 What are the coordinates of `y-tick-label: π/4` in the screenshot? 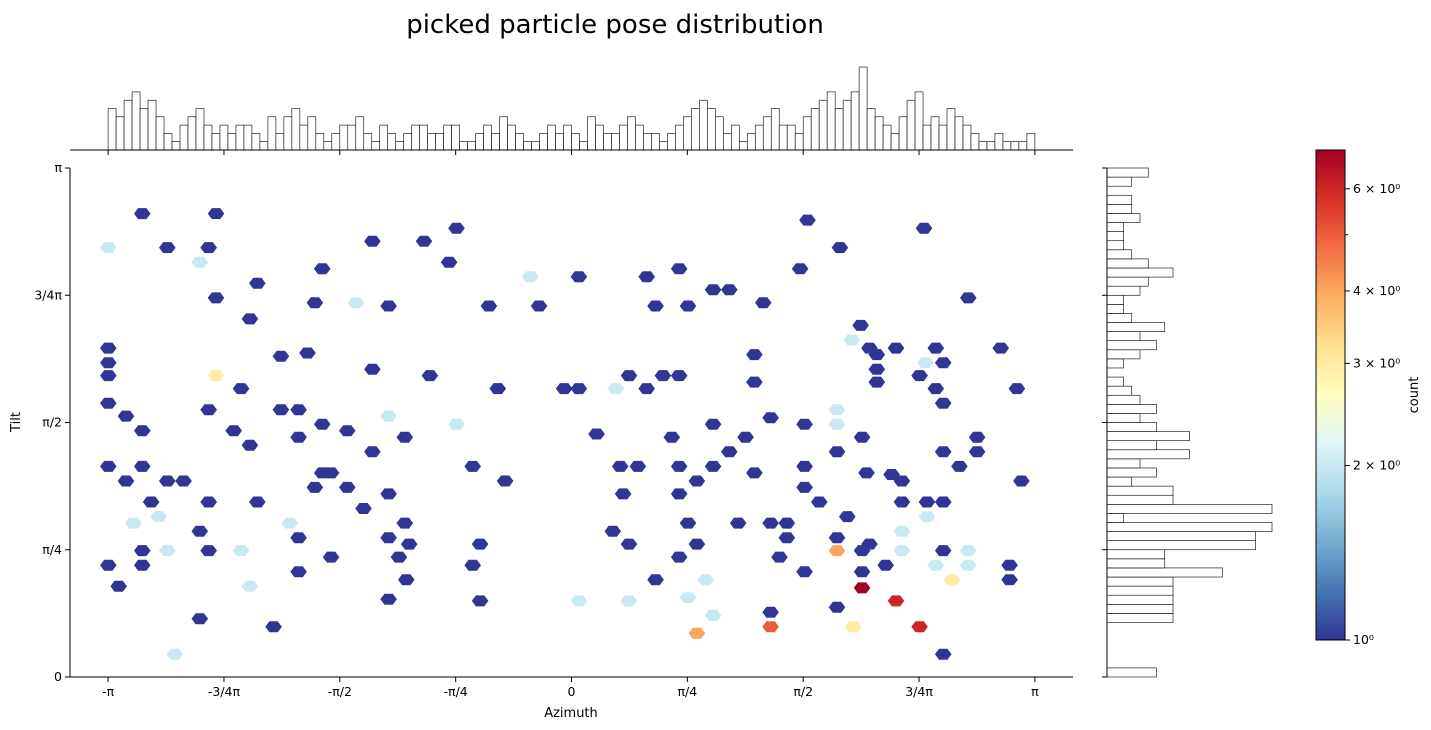 It's located at (52, 549).